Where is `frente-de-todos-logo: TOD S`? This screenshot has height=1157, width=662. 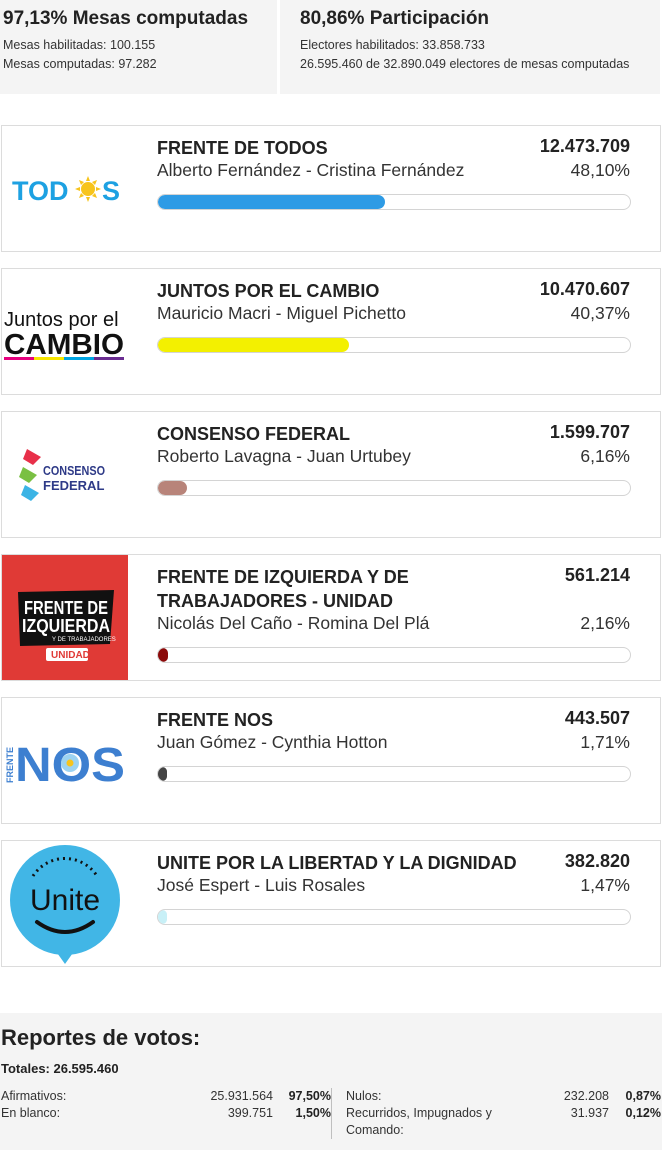
frente-de-todos-logo: TOD S is located at coordinates (65, 188).